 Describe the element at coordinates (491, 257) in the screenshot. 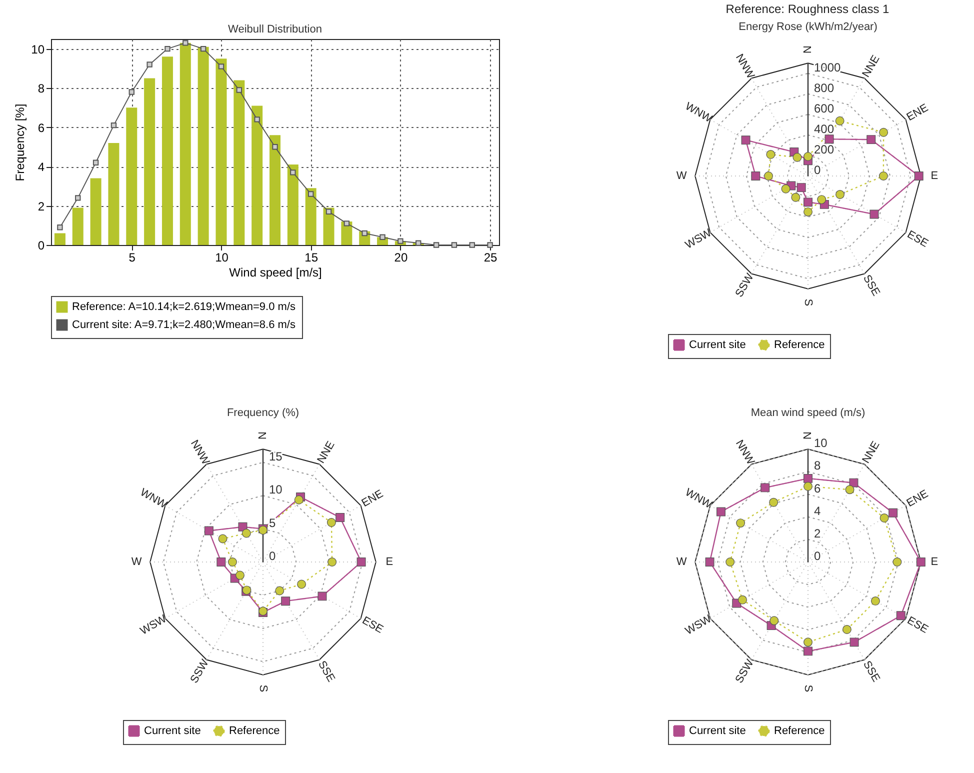

I see `x-tick-label: 25` at that location.